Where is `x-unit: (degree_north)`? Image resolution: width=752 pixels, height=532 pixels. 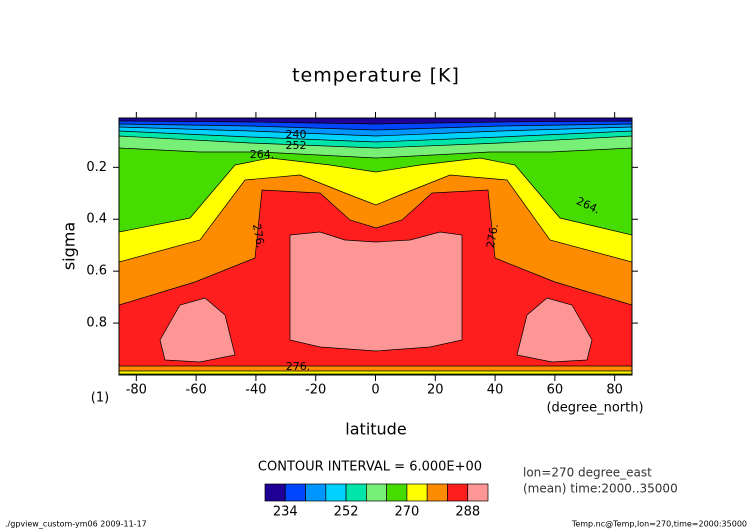 x-unit: (degree_north) is located at coordinates (594, 408).